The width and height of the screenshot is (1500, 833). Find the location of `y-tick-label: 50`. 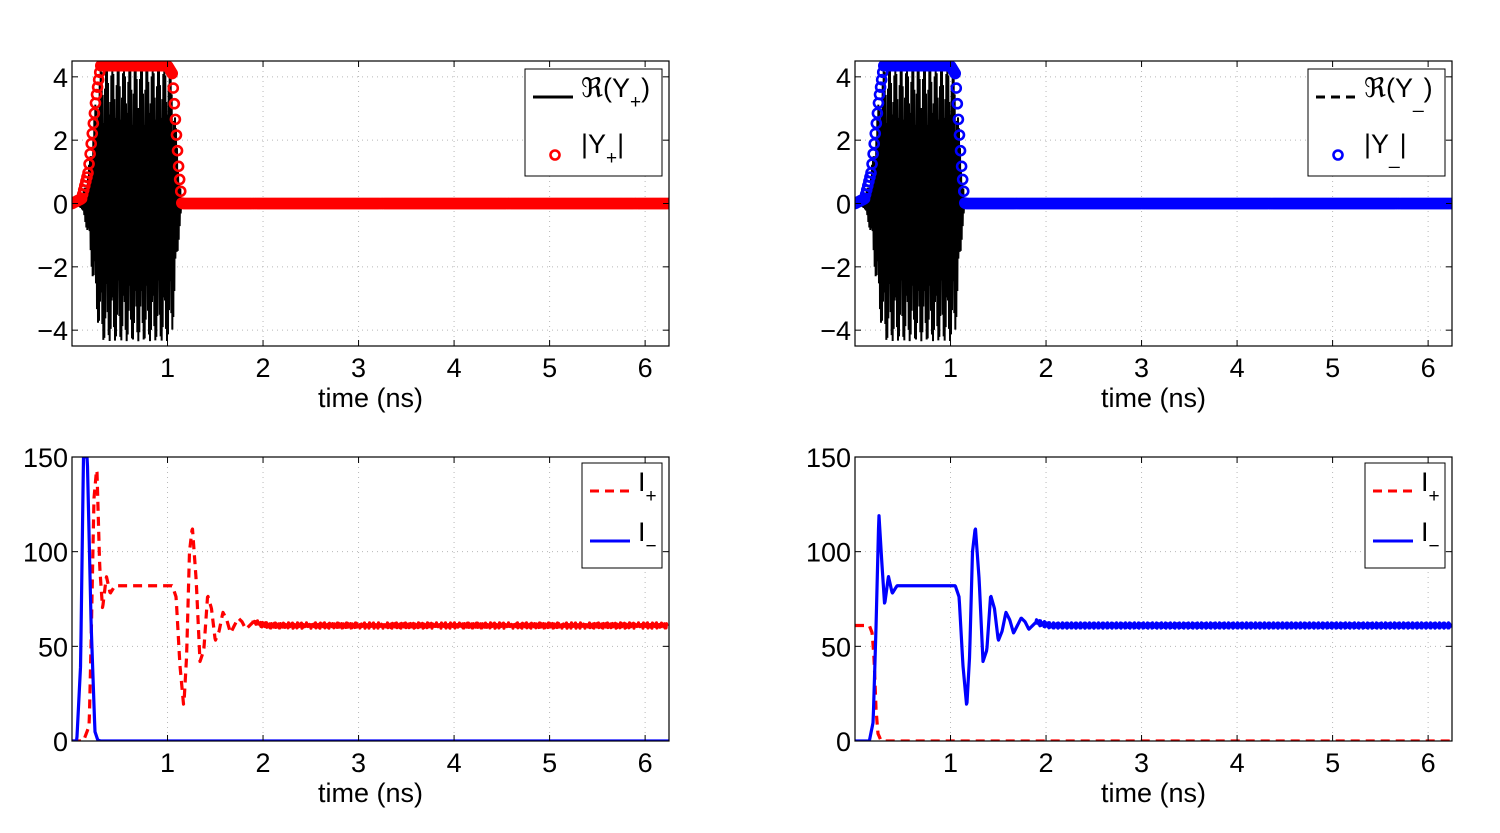

y-tick-label: 50 is located at coordinates (836, 647).